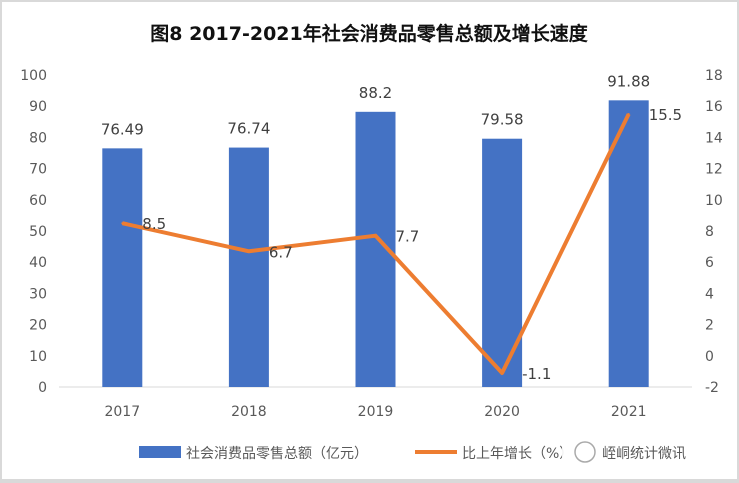  I want to click on bar-data-label: 79.58, so click(502, 120).